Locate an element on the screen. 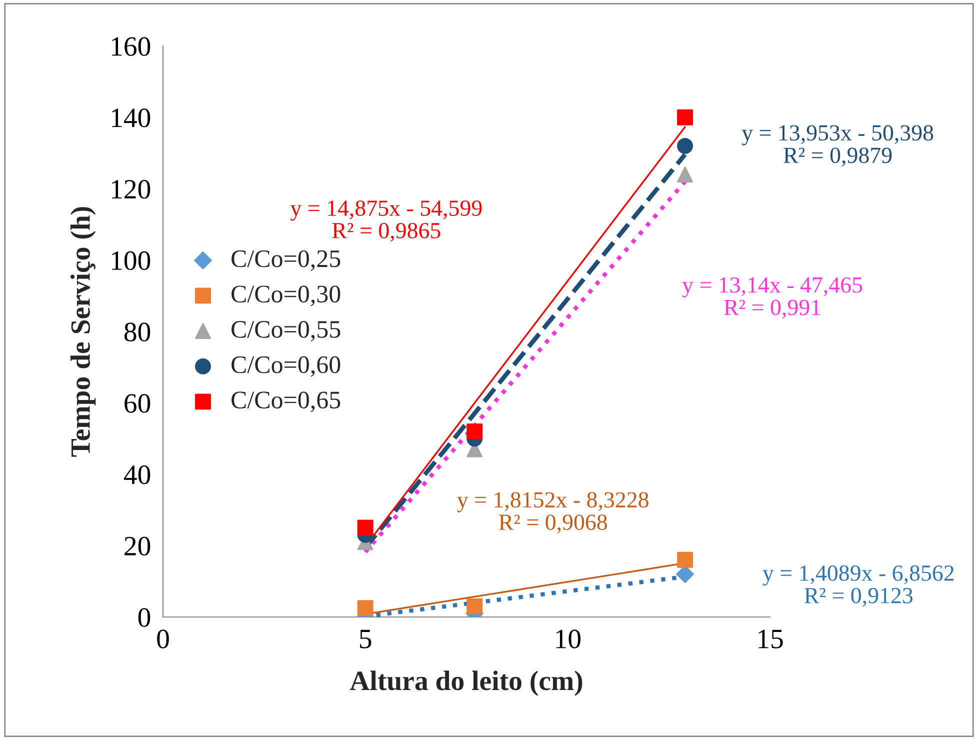  legend-label: C/Co=0,55 is located at coordinates (286, 331).